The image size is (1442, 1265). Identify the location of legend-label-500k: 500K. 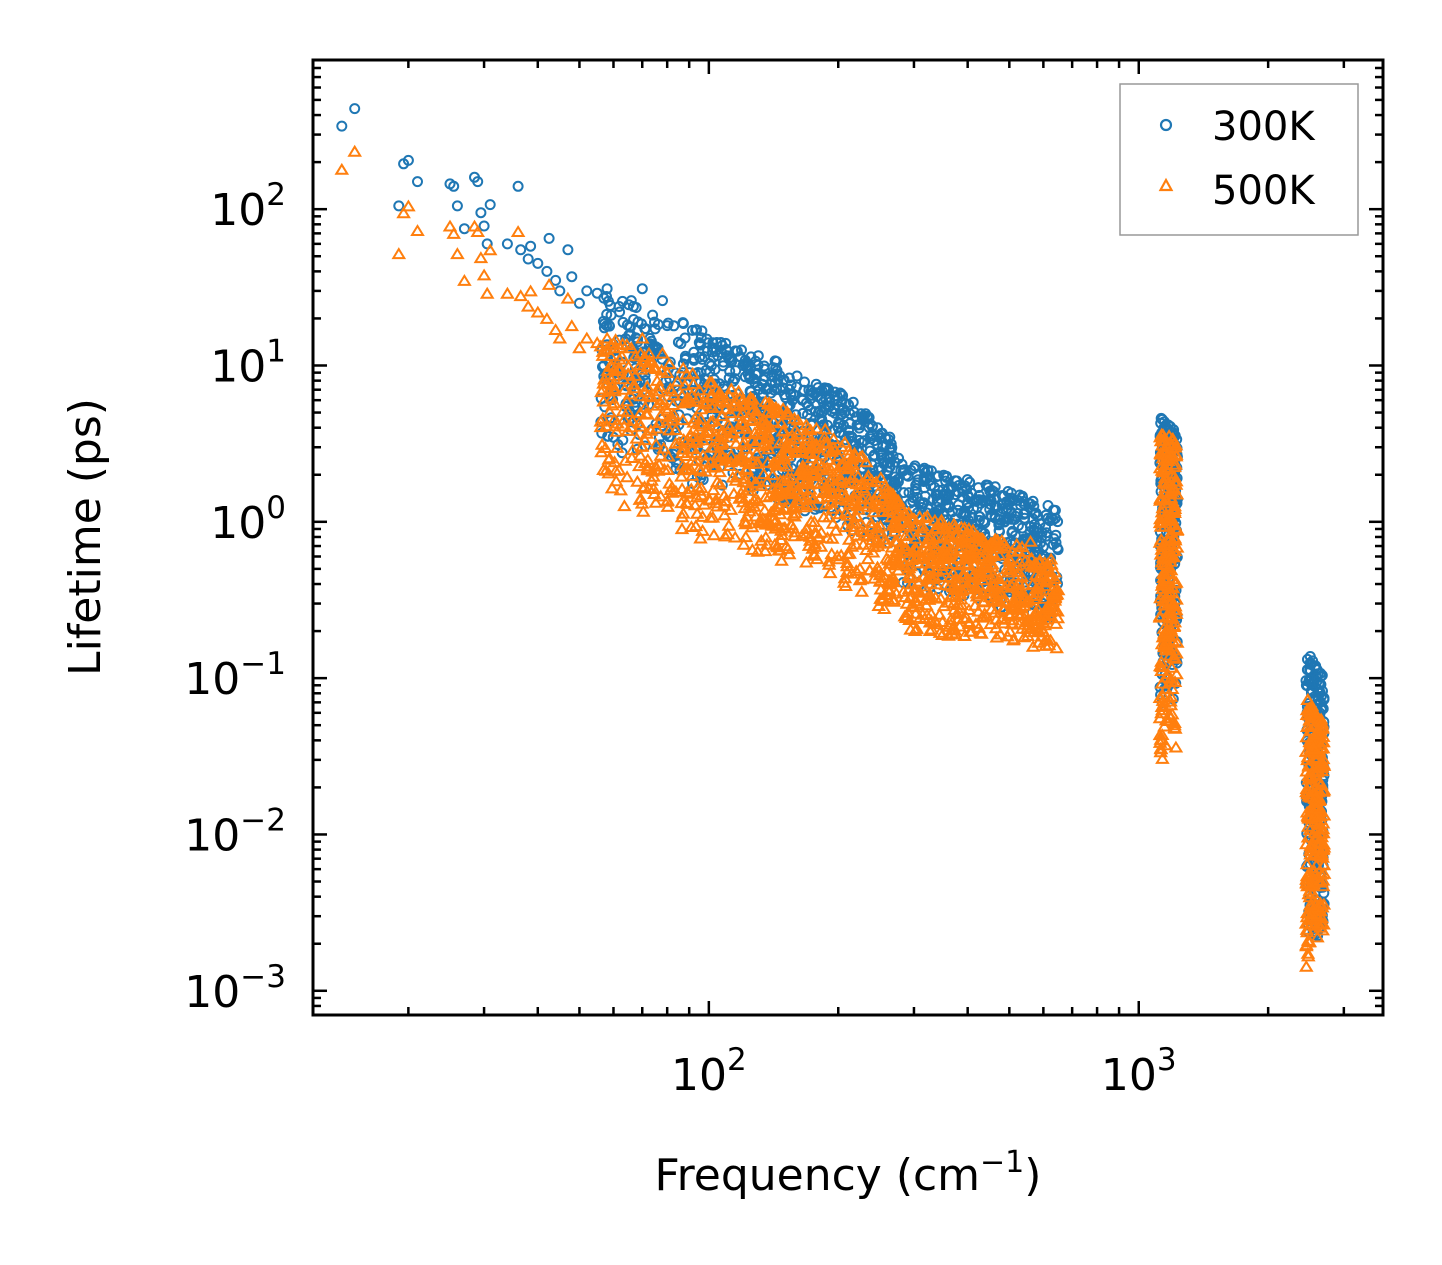
(1264, 191).